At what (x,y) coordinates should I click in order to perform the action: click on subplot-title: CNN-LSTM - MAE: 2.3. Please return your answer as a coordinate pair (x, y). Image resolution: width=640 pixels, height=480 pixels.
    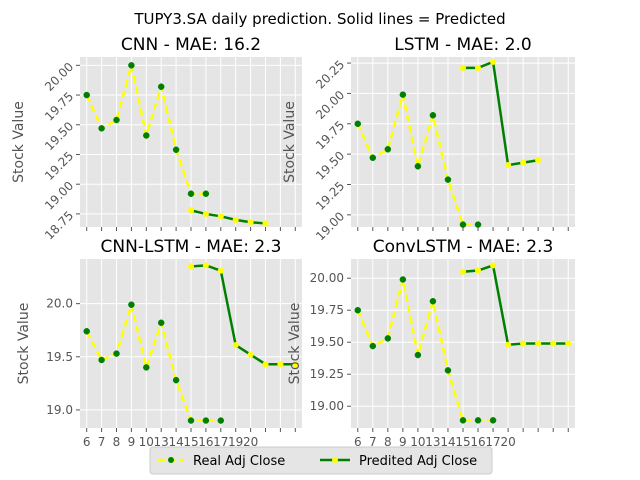
    Looking at the image, I should click on (191, 247).